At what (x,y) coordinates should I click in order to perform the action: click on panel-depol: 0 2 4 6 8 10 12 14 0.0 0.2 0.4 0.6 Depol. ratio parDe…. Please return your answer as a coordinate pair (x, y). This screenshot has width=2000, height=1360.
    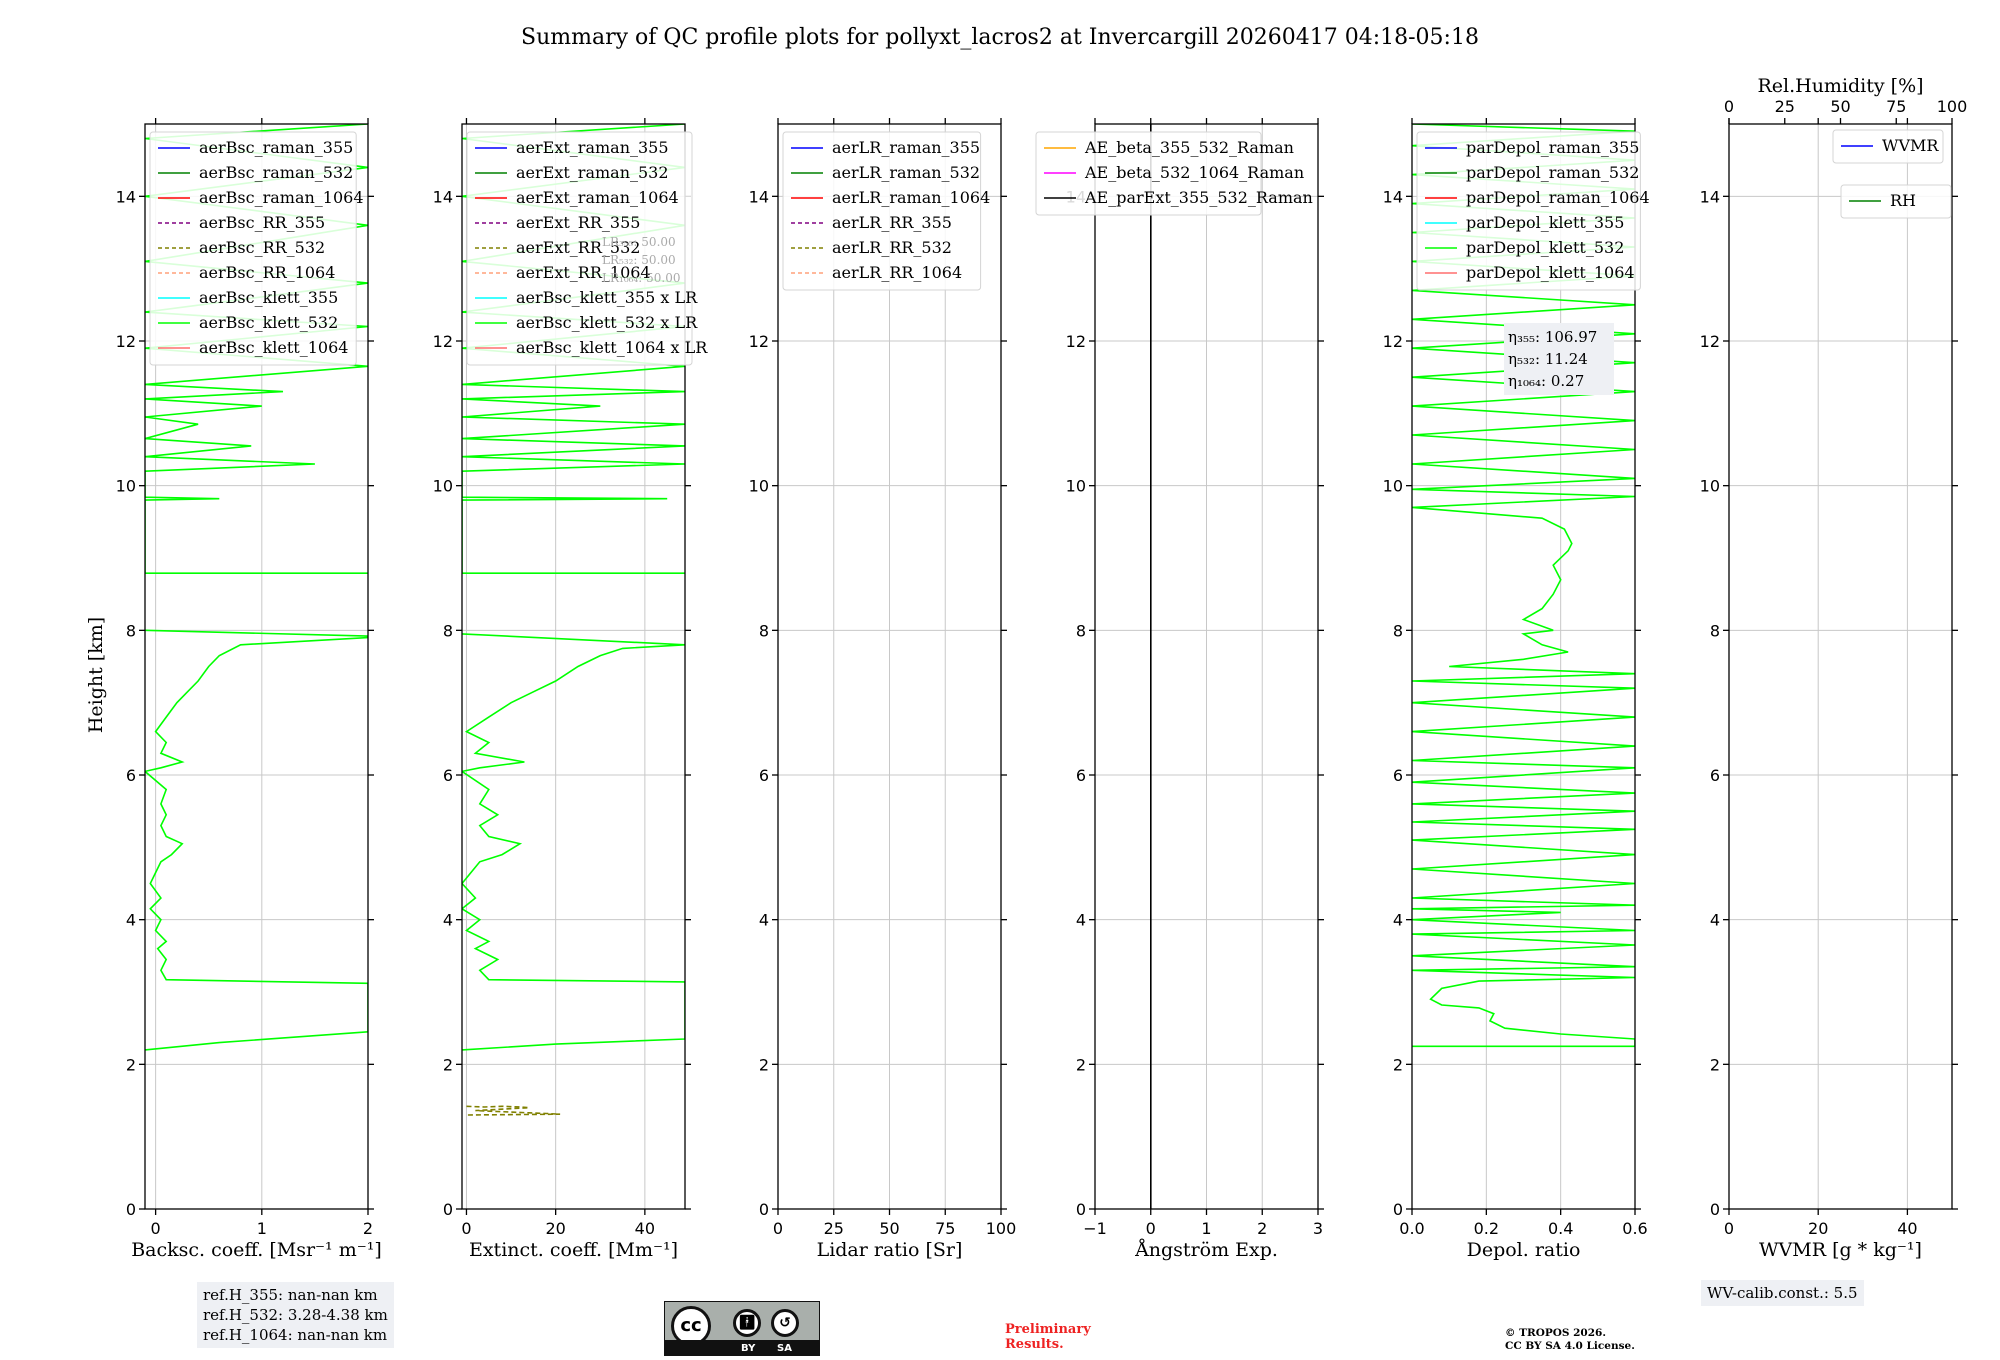
    Looking at the image, I should click on (1516, 689).